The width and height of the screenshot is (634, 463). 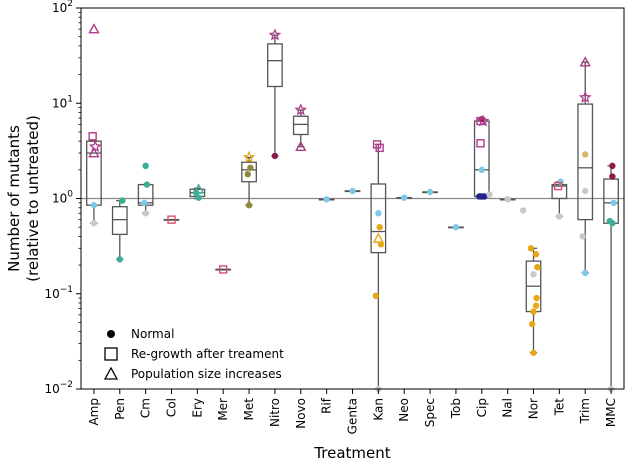 I want to click on box-amp, so click(x=94, y=182).